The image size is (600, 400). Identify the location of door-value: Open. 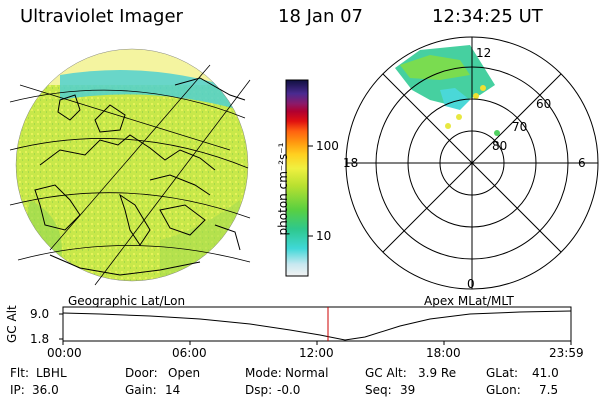
(184, 373).